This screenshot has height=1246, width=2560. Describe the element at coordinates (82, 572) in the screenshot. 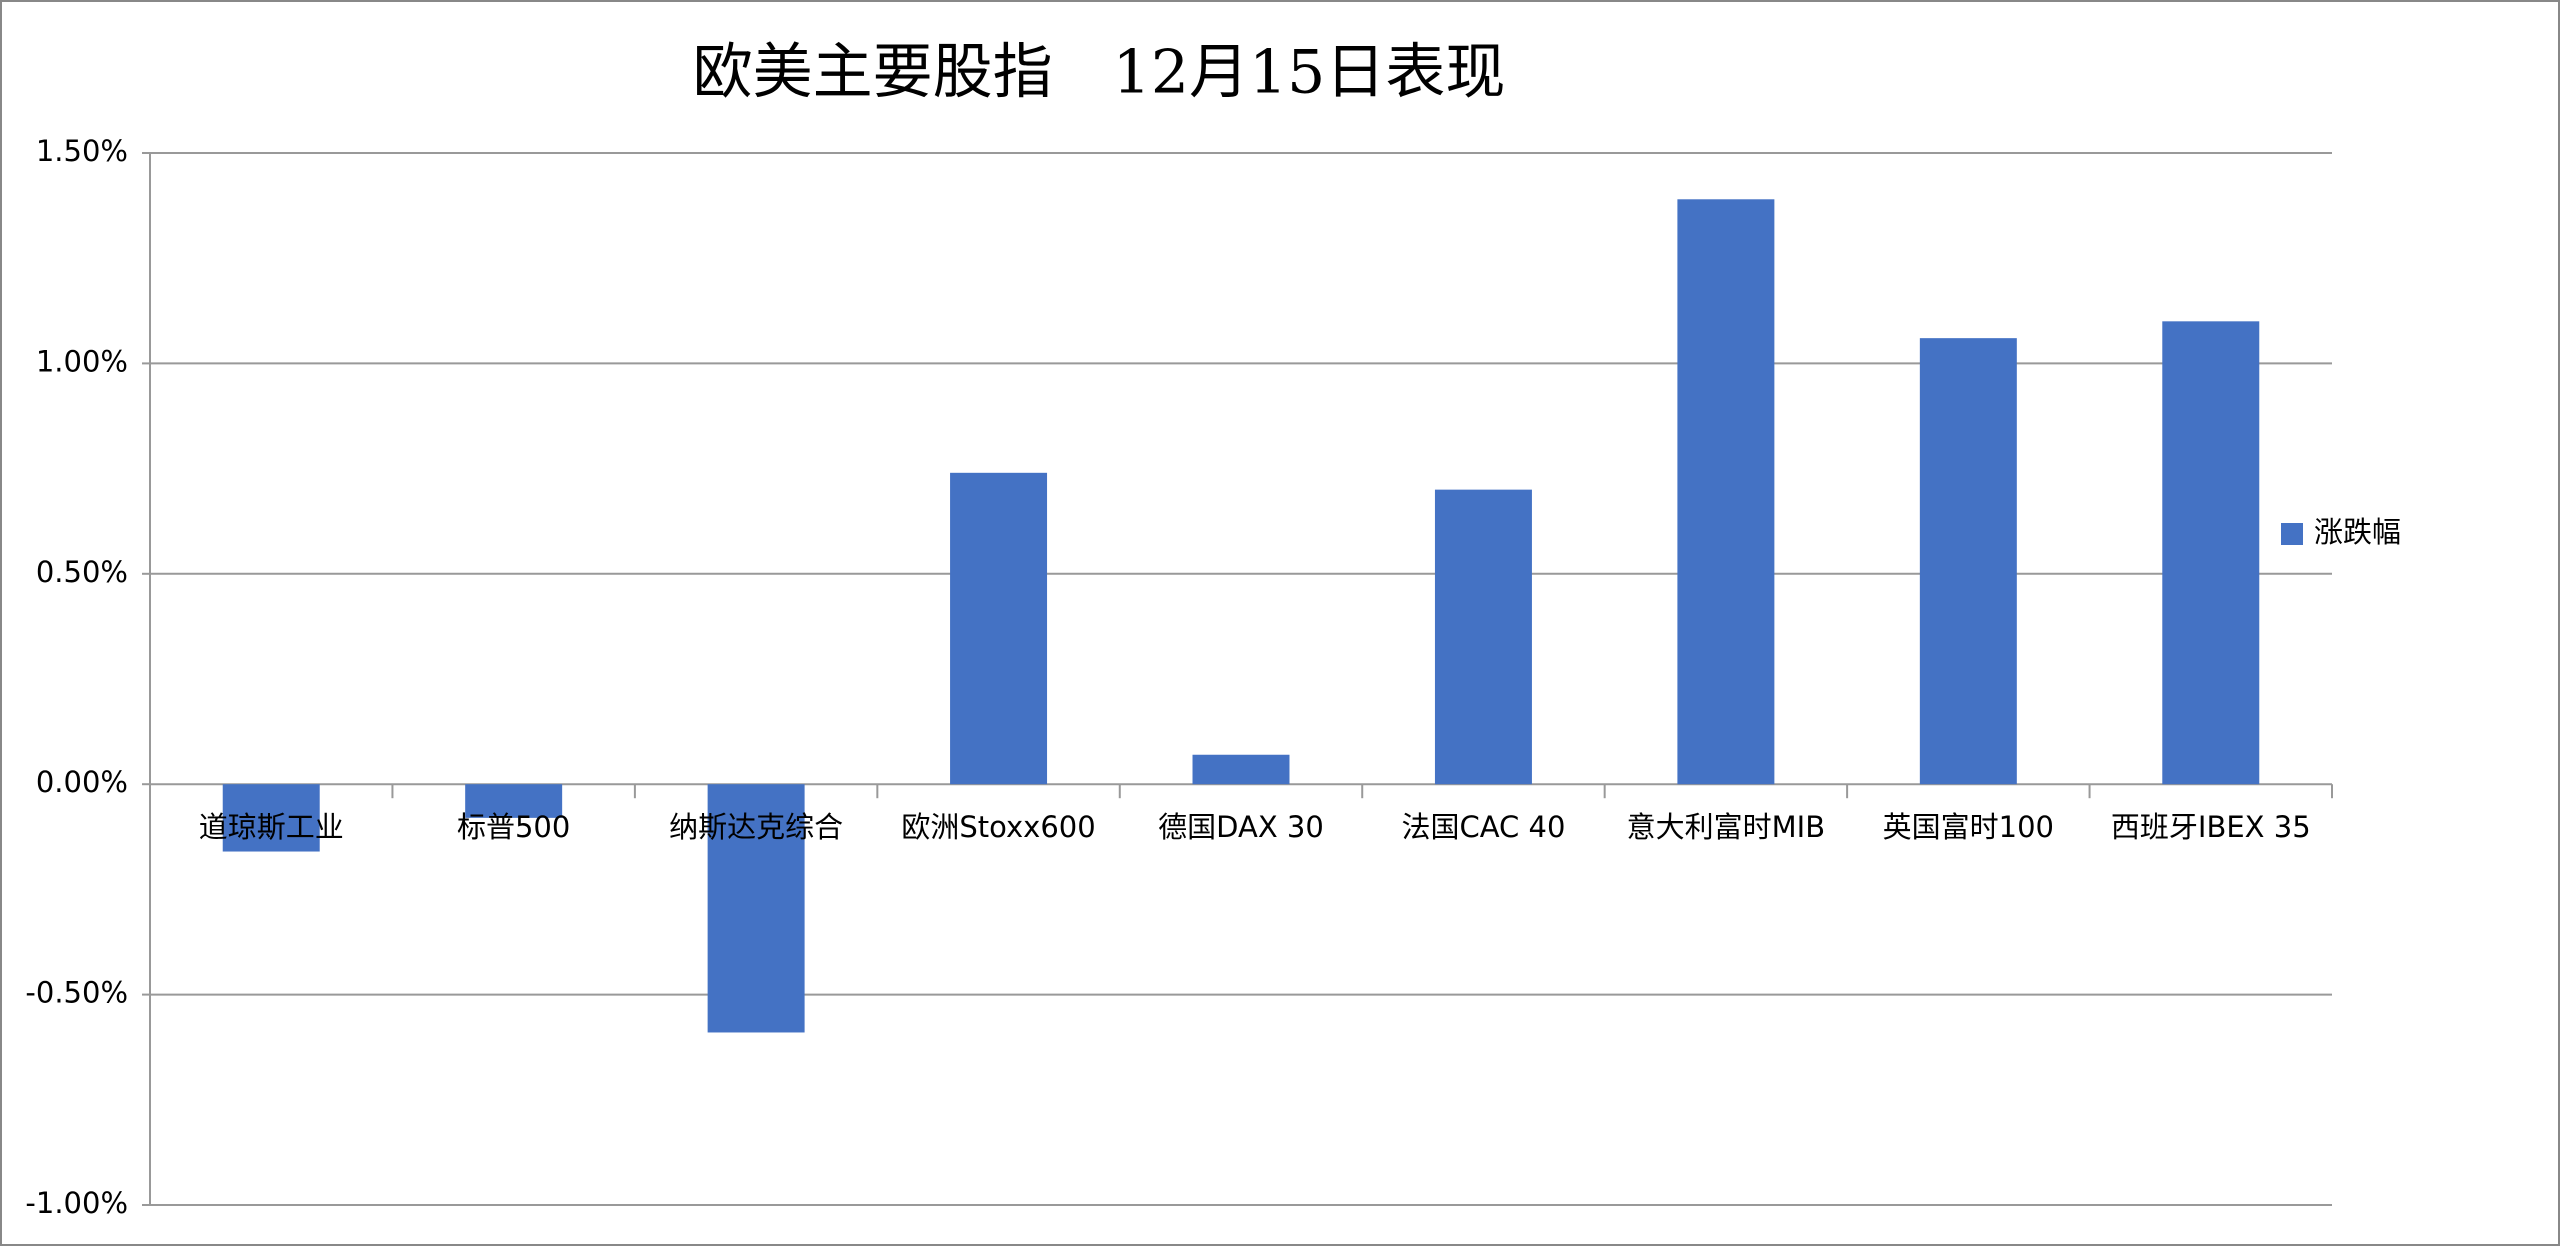

I see `y-tick-label: 0.50%` at that location.